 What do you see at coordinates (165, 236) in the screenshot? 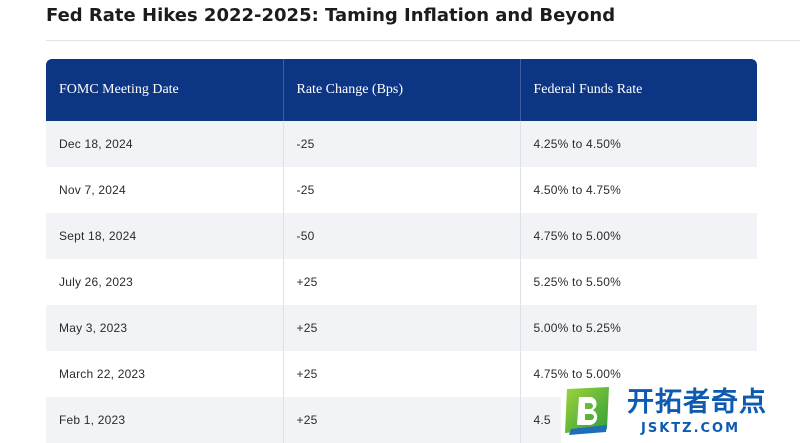
I see `cell-meeting-date: Sept 18, 2024` at bounding box center [165, 236].